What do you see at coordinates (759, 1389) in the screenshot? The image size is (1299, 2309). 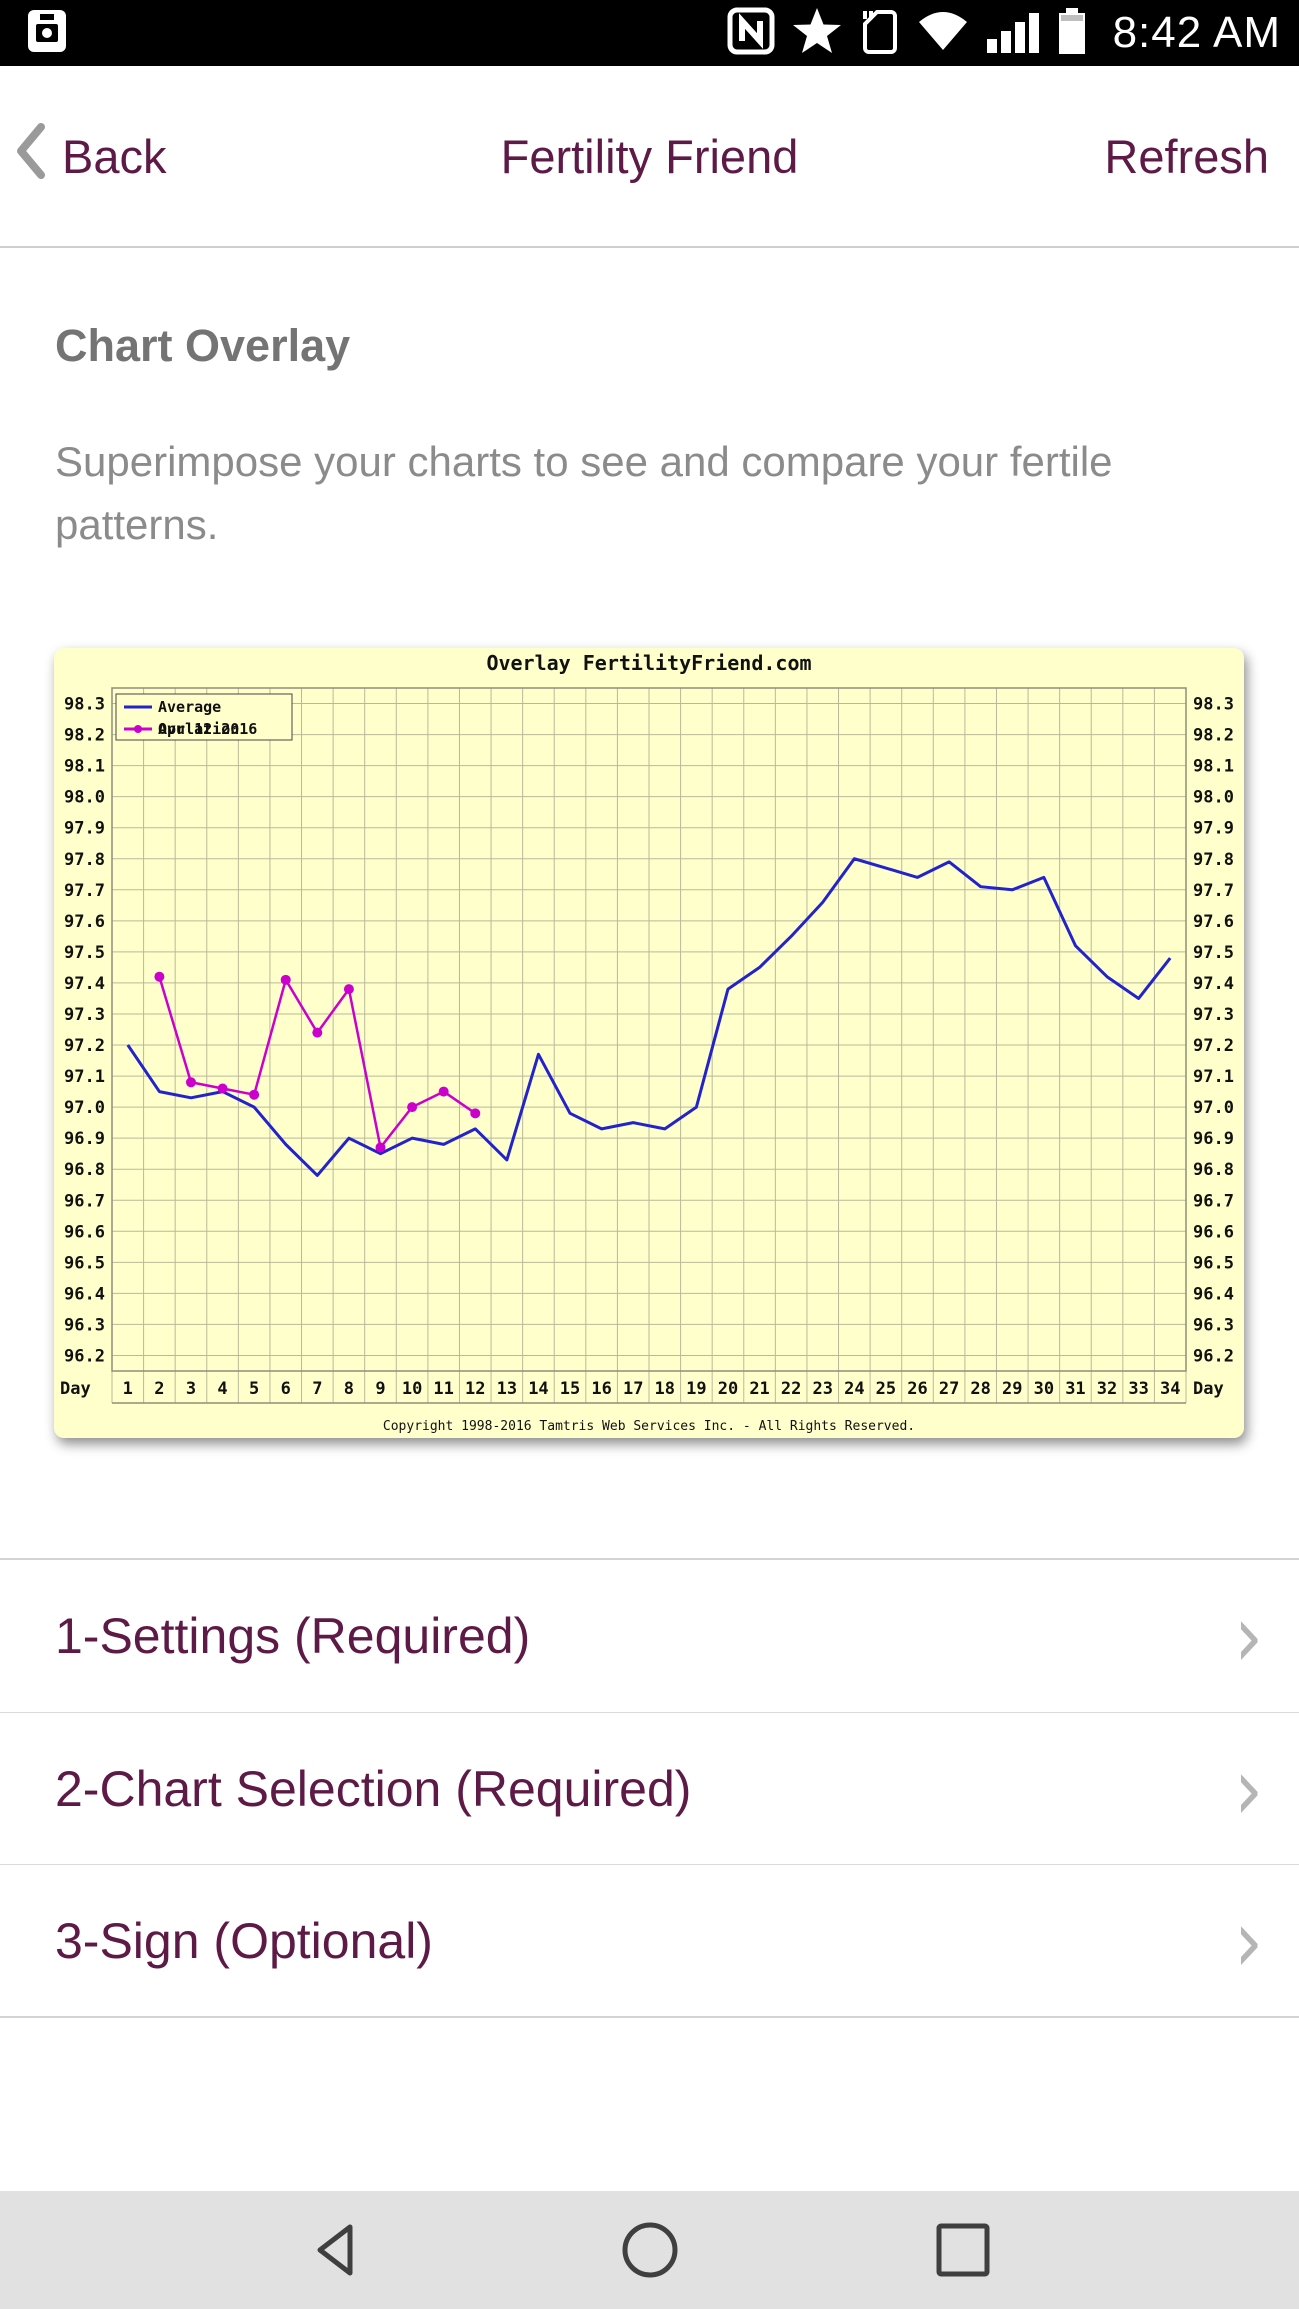 I see `svg-text: 21` at bounding box center [759, 1389].